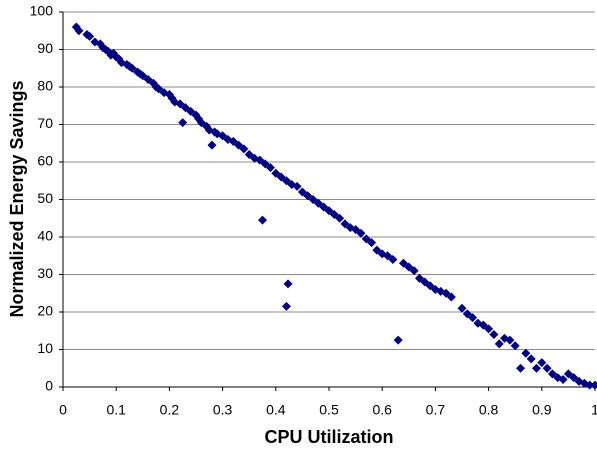  I want to click on y-tick-label: 30, so click(45, 273).